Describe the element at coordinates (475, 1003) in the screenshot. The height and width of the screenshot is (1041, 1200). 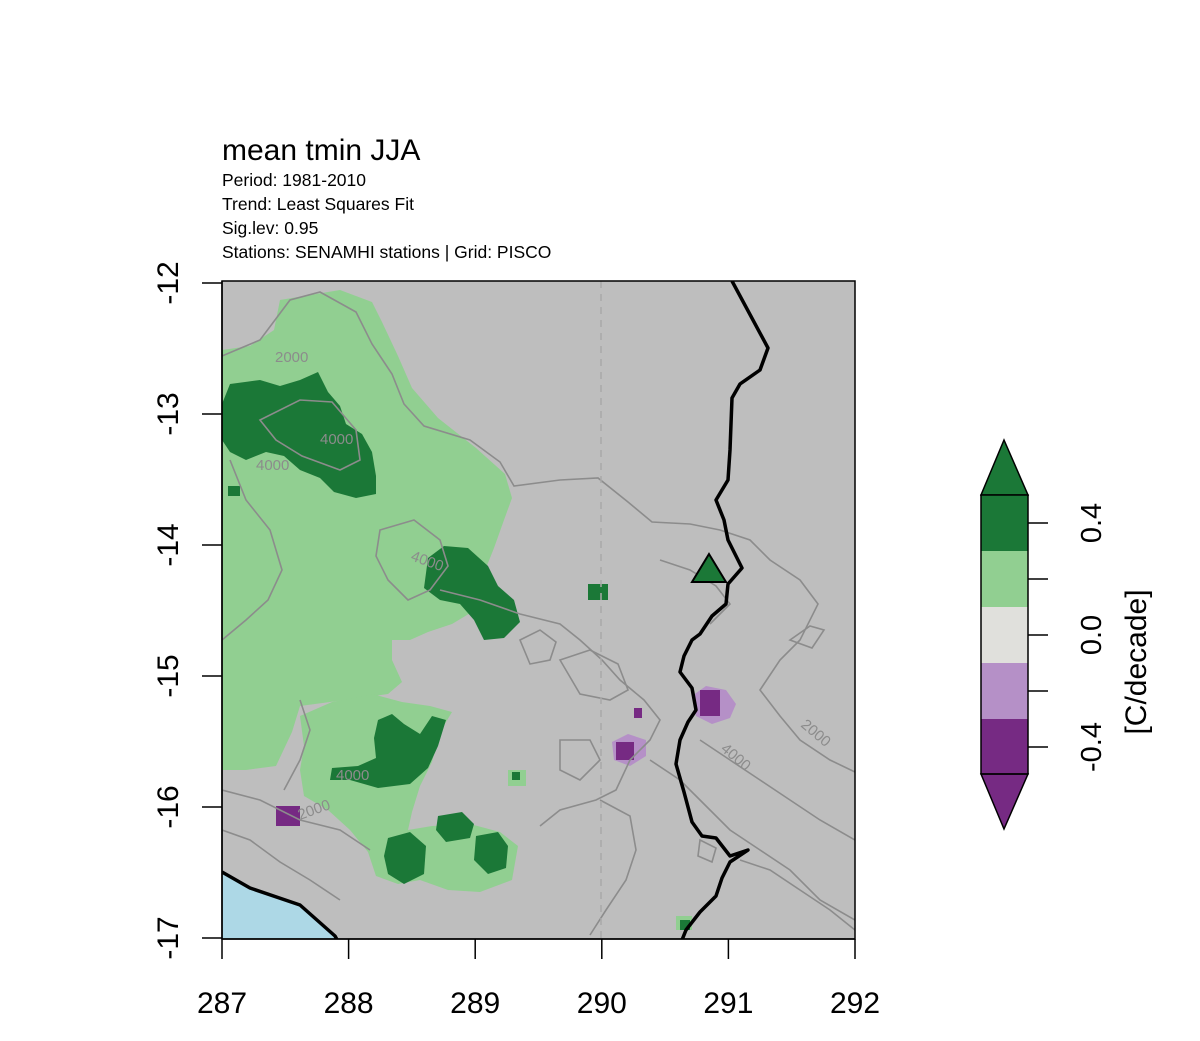
I see `x-tick-label: 289` at that location.